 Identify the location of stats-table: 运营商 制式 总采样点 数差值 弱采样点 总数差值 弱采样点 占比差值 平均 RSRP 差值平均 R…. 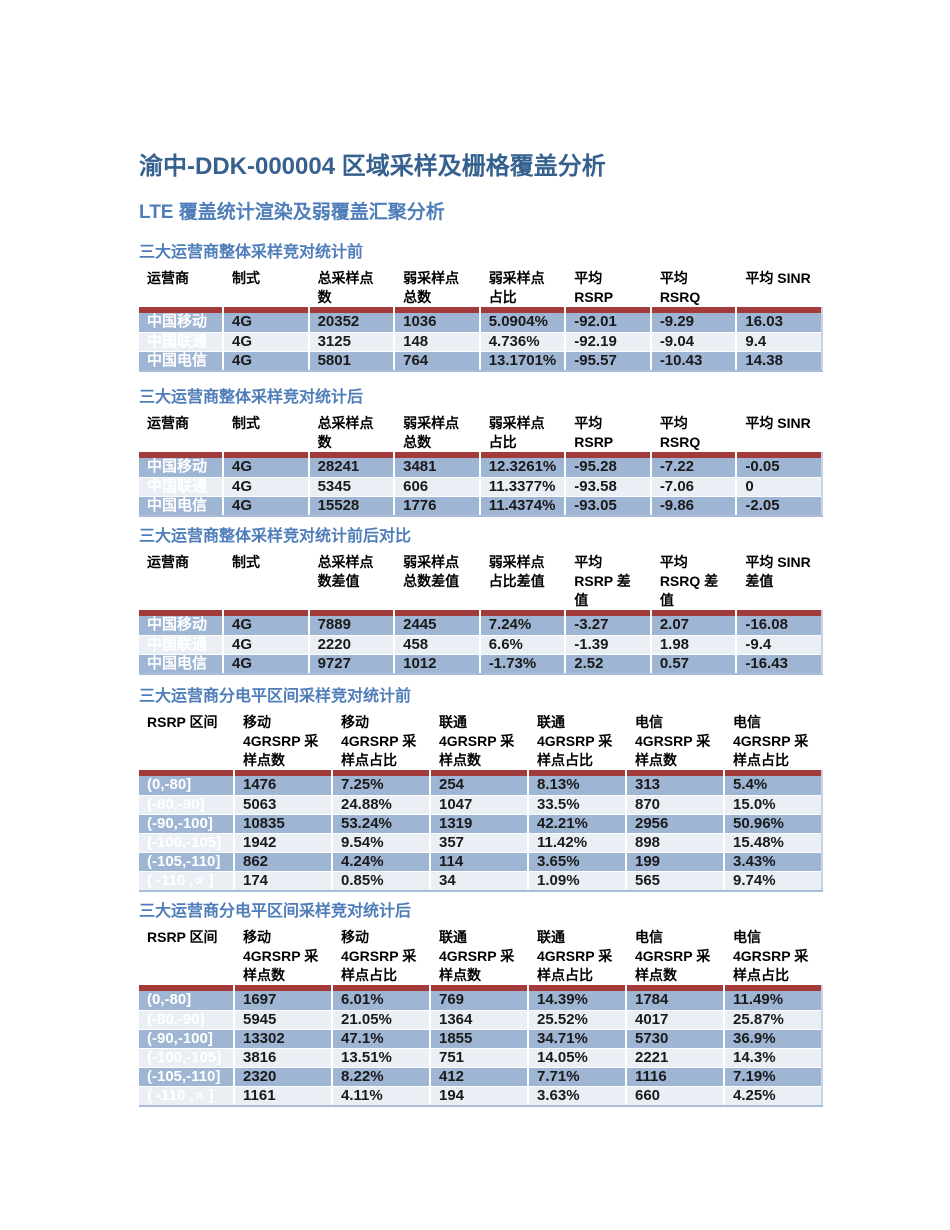
(481, 612).